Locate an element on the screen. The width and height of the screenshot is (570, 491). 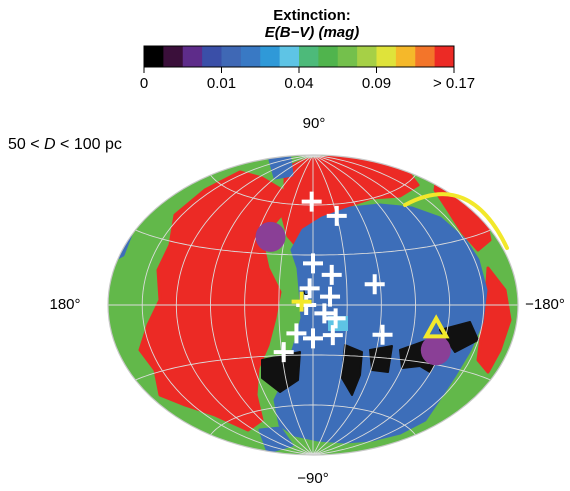
axis-label-right: −180° is located at coordinates (545, 304).